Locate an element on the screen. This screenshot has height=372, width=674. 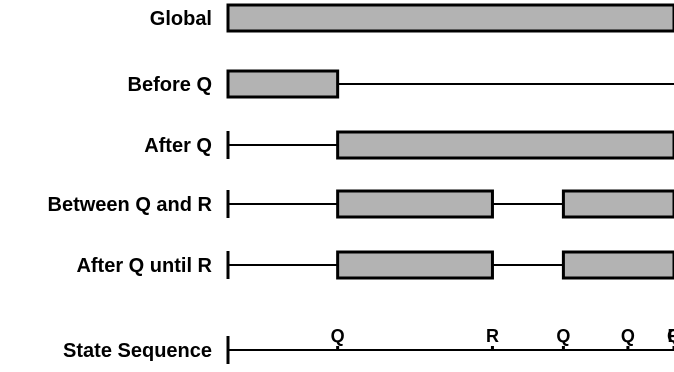
row-label-global: Global is located at coordinates (181, 19).